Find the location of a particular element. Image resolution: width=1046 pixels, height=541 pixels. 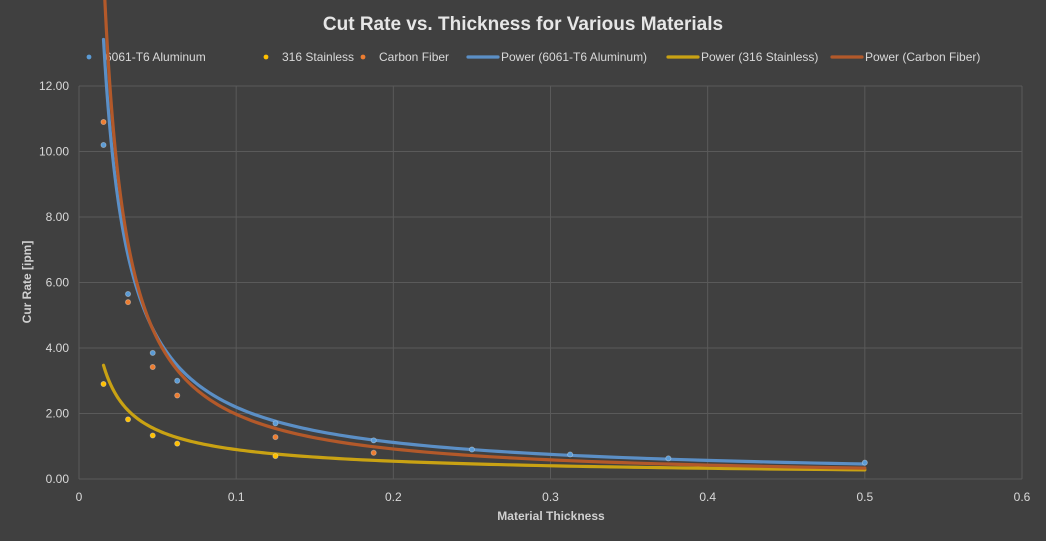

y-tick-label: 6.00 is located at coordinates (58, 283).